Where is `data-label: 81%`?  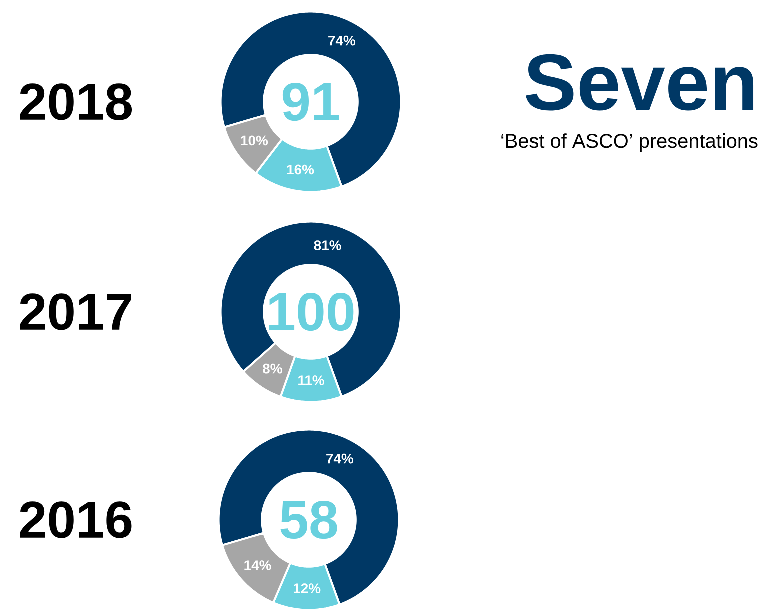 data-label: 81% is located at coordinates (328, 245).